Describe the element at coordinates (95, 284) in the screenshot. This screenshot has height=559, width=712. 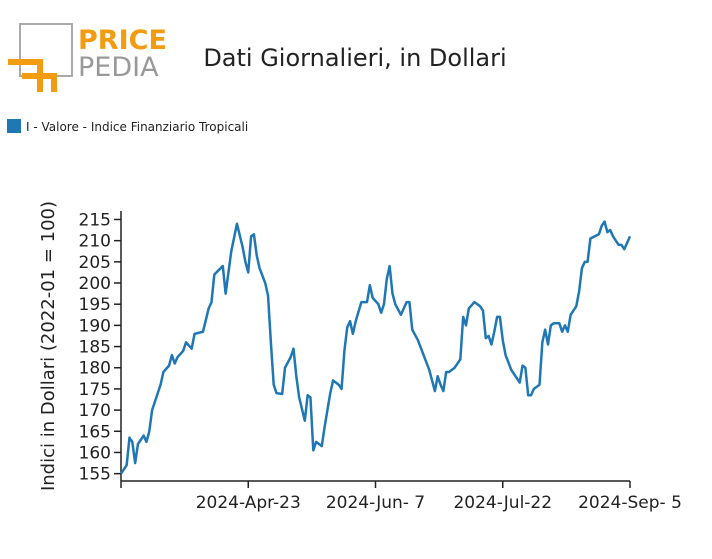
I see `y-tick-label: 200` at that location.